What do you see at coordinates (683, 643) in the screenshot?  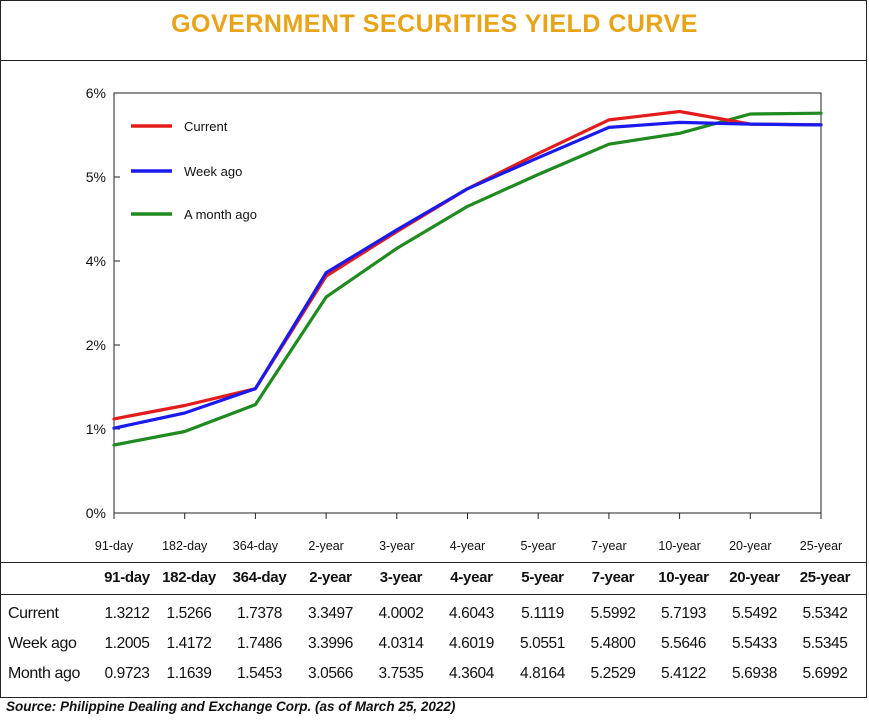 I see `table-cell: 5.5646` at bounding box center [683, 643].